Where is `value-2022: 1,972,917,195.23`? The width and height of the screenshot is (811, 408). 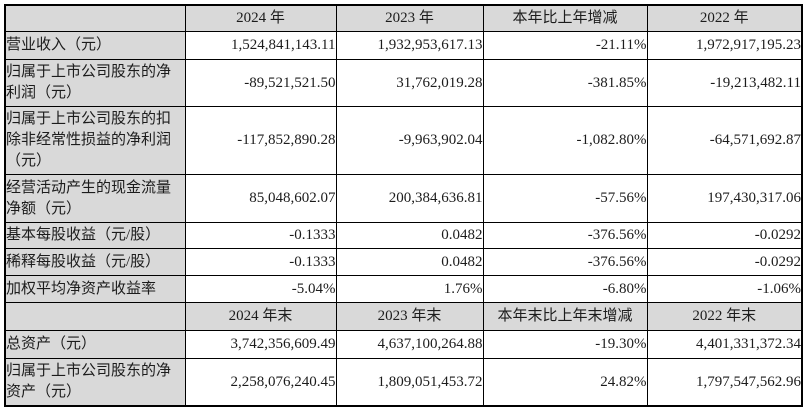
value-2022: 1,972,917,195.23 is located at coordinates (724, 45).